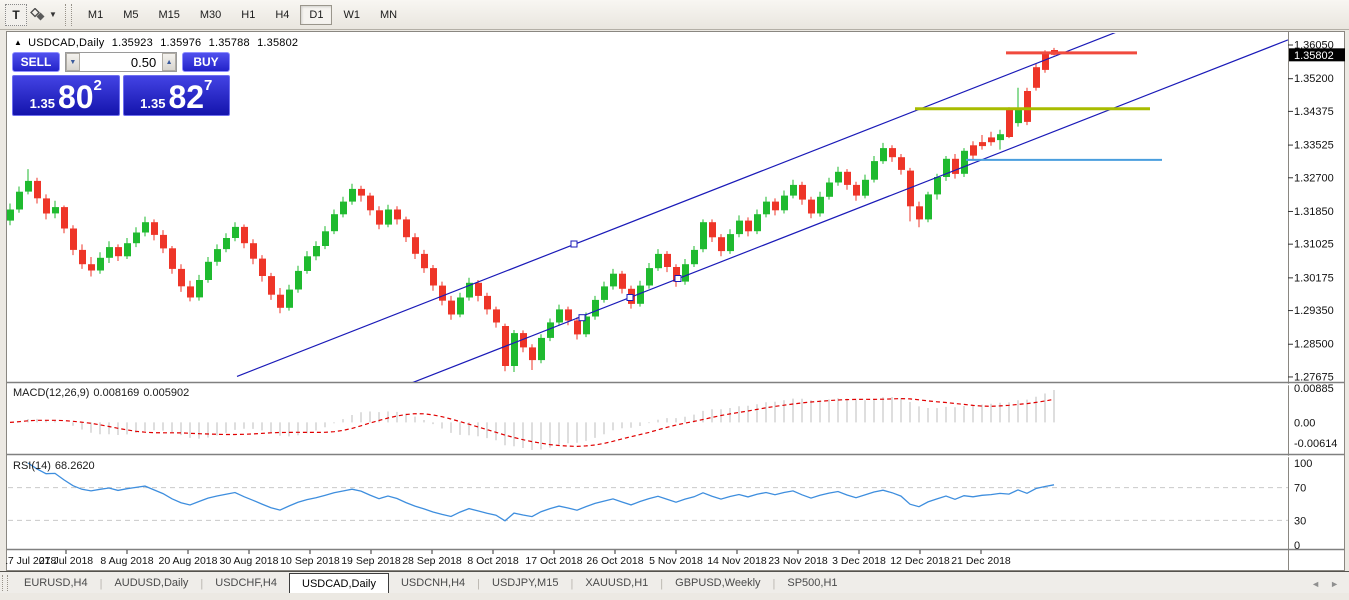 Image resolution: width=1349 pixels, height=600 pixels. Describe the element at coordinates (132, 43) in the screenshot. I see `ohlc-open: 1.35923` at that location.